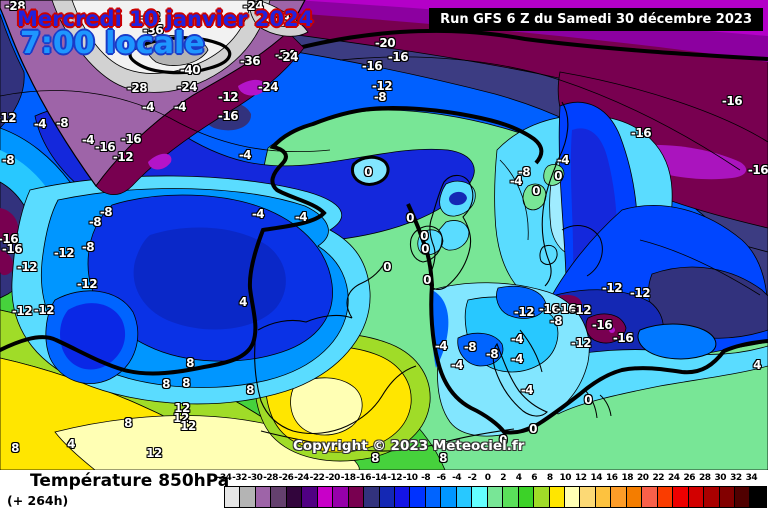 This screenshot has height=512, width=768. Describe the element at coordinates (348, 478) in the screenshot. I see `legend-tick: -18` at that location.